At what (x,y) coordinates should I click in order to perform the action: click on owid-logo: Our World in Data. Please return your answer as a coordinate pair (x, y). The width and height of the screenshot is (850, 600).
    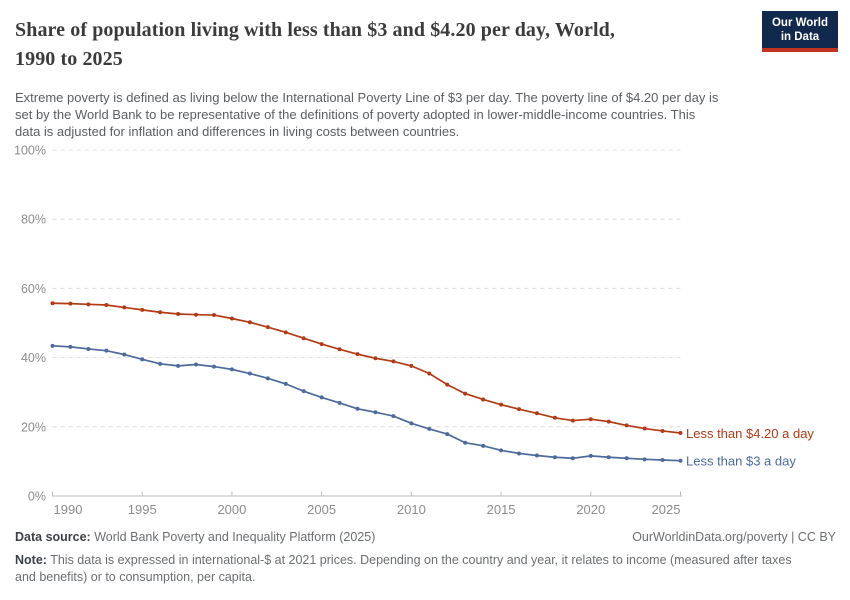
    Looking at the image, I should click on (800, 31).